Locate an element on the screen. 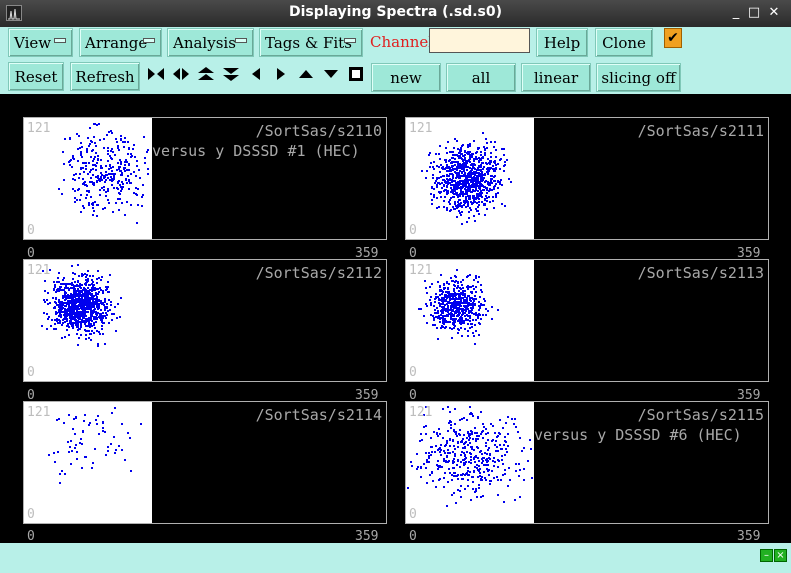 The height and width of the screenshot is (573, 791). new-button: new is located at coordinates (406, 77).